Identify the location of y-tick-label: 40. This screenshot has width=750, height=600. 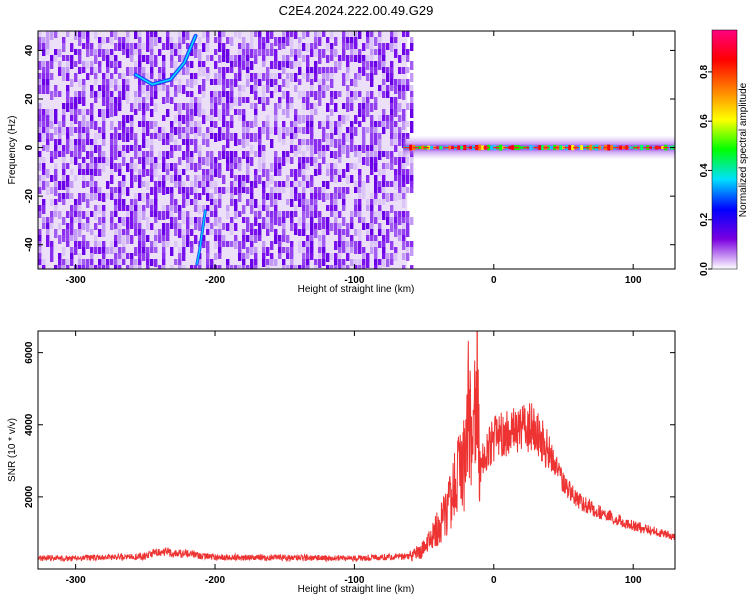
(29, 50).